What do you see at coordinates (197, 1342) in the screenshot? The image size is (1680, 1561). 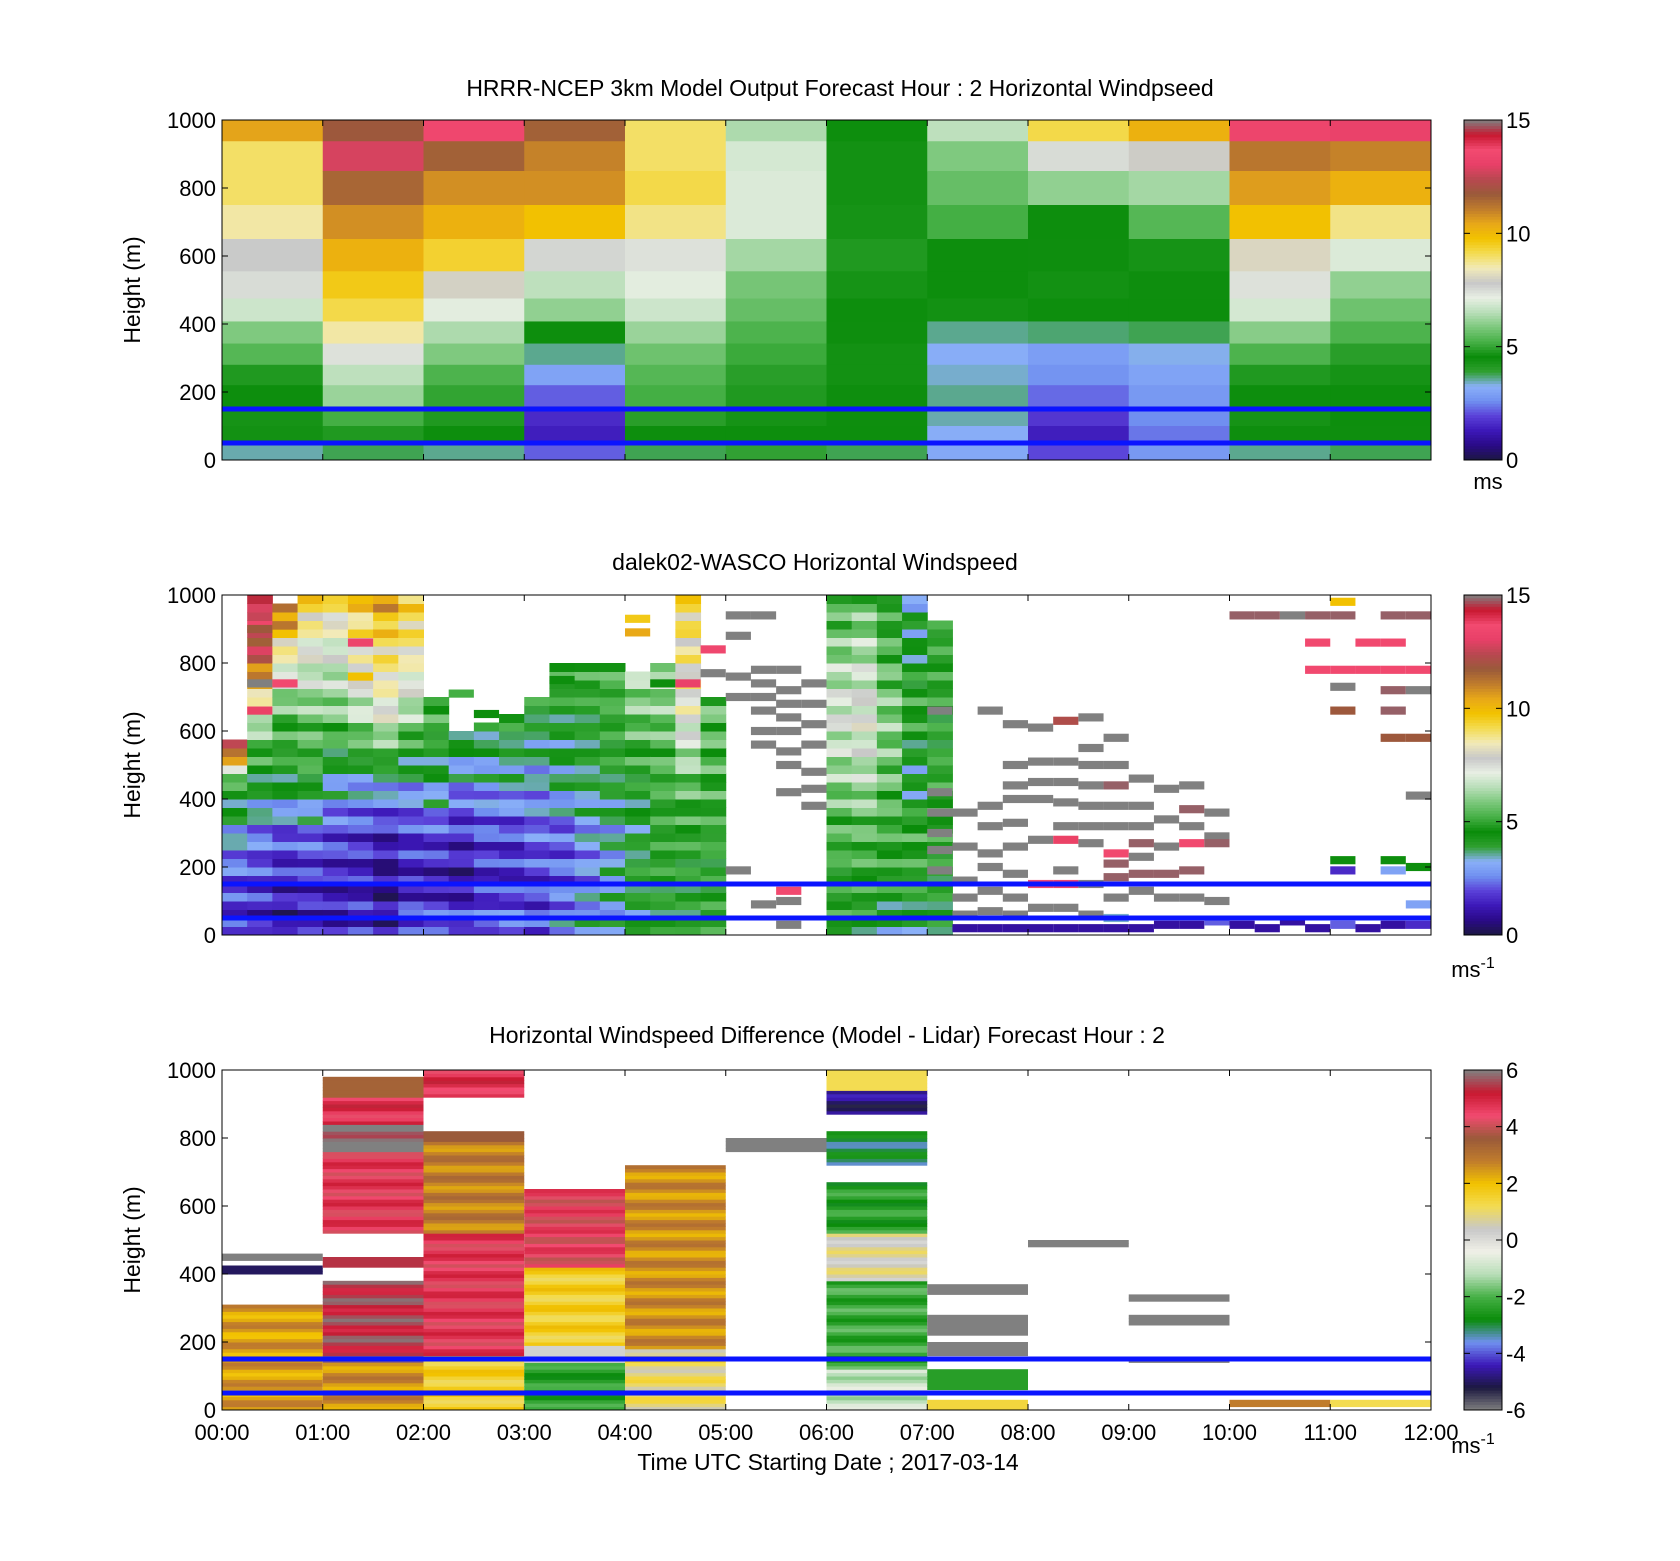 I see `y-tick-label: 200` at bounding box center [197, 1342].